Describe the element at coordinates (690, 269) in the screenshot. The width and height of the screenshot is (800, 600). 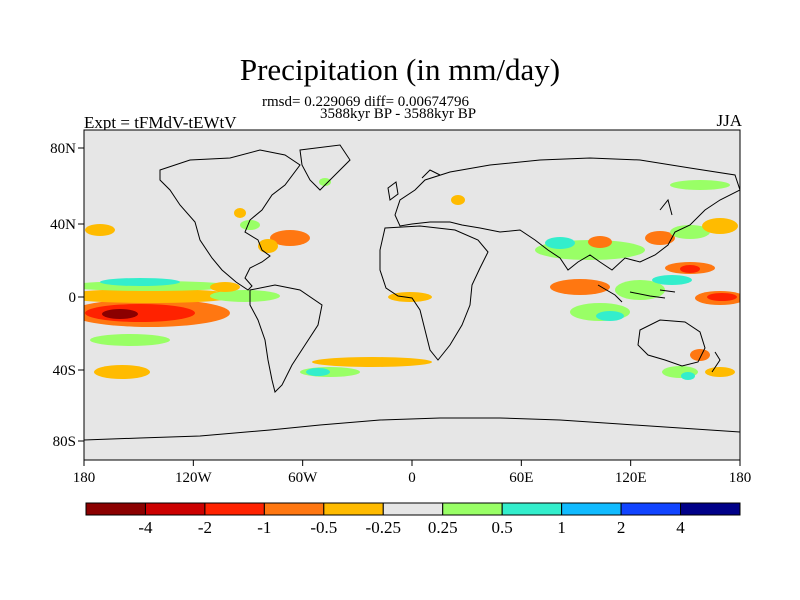
I see `anomaly-drier-west-pacific` at that location.